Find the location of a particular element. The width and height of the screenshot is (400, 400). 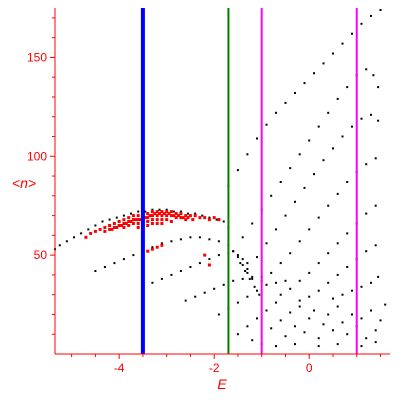

y-tick-label: 100 is located at coordinates (37, 156).